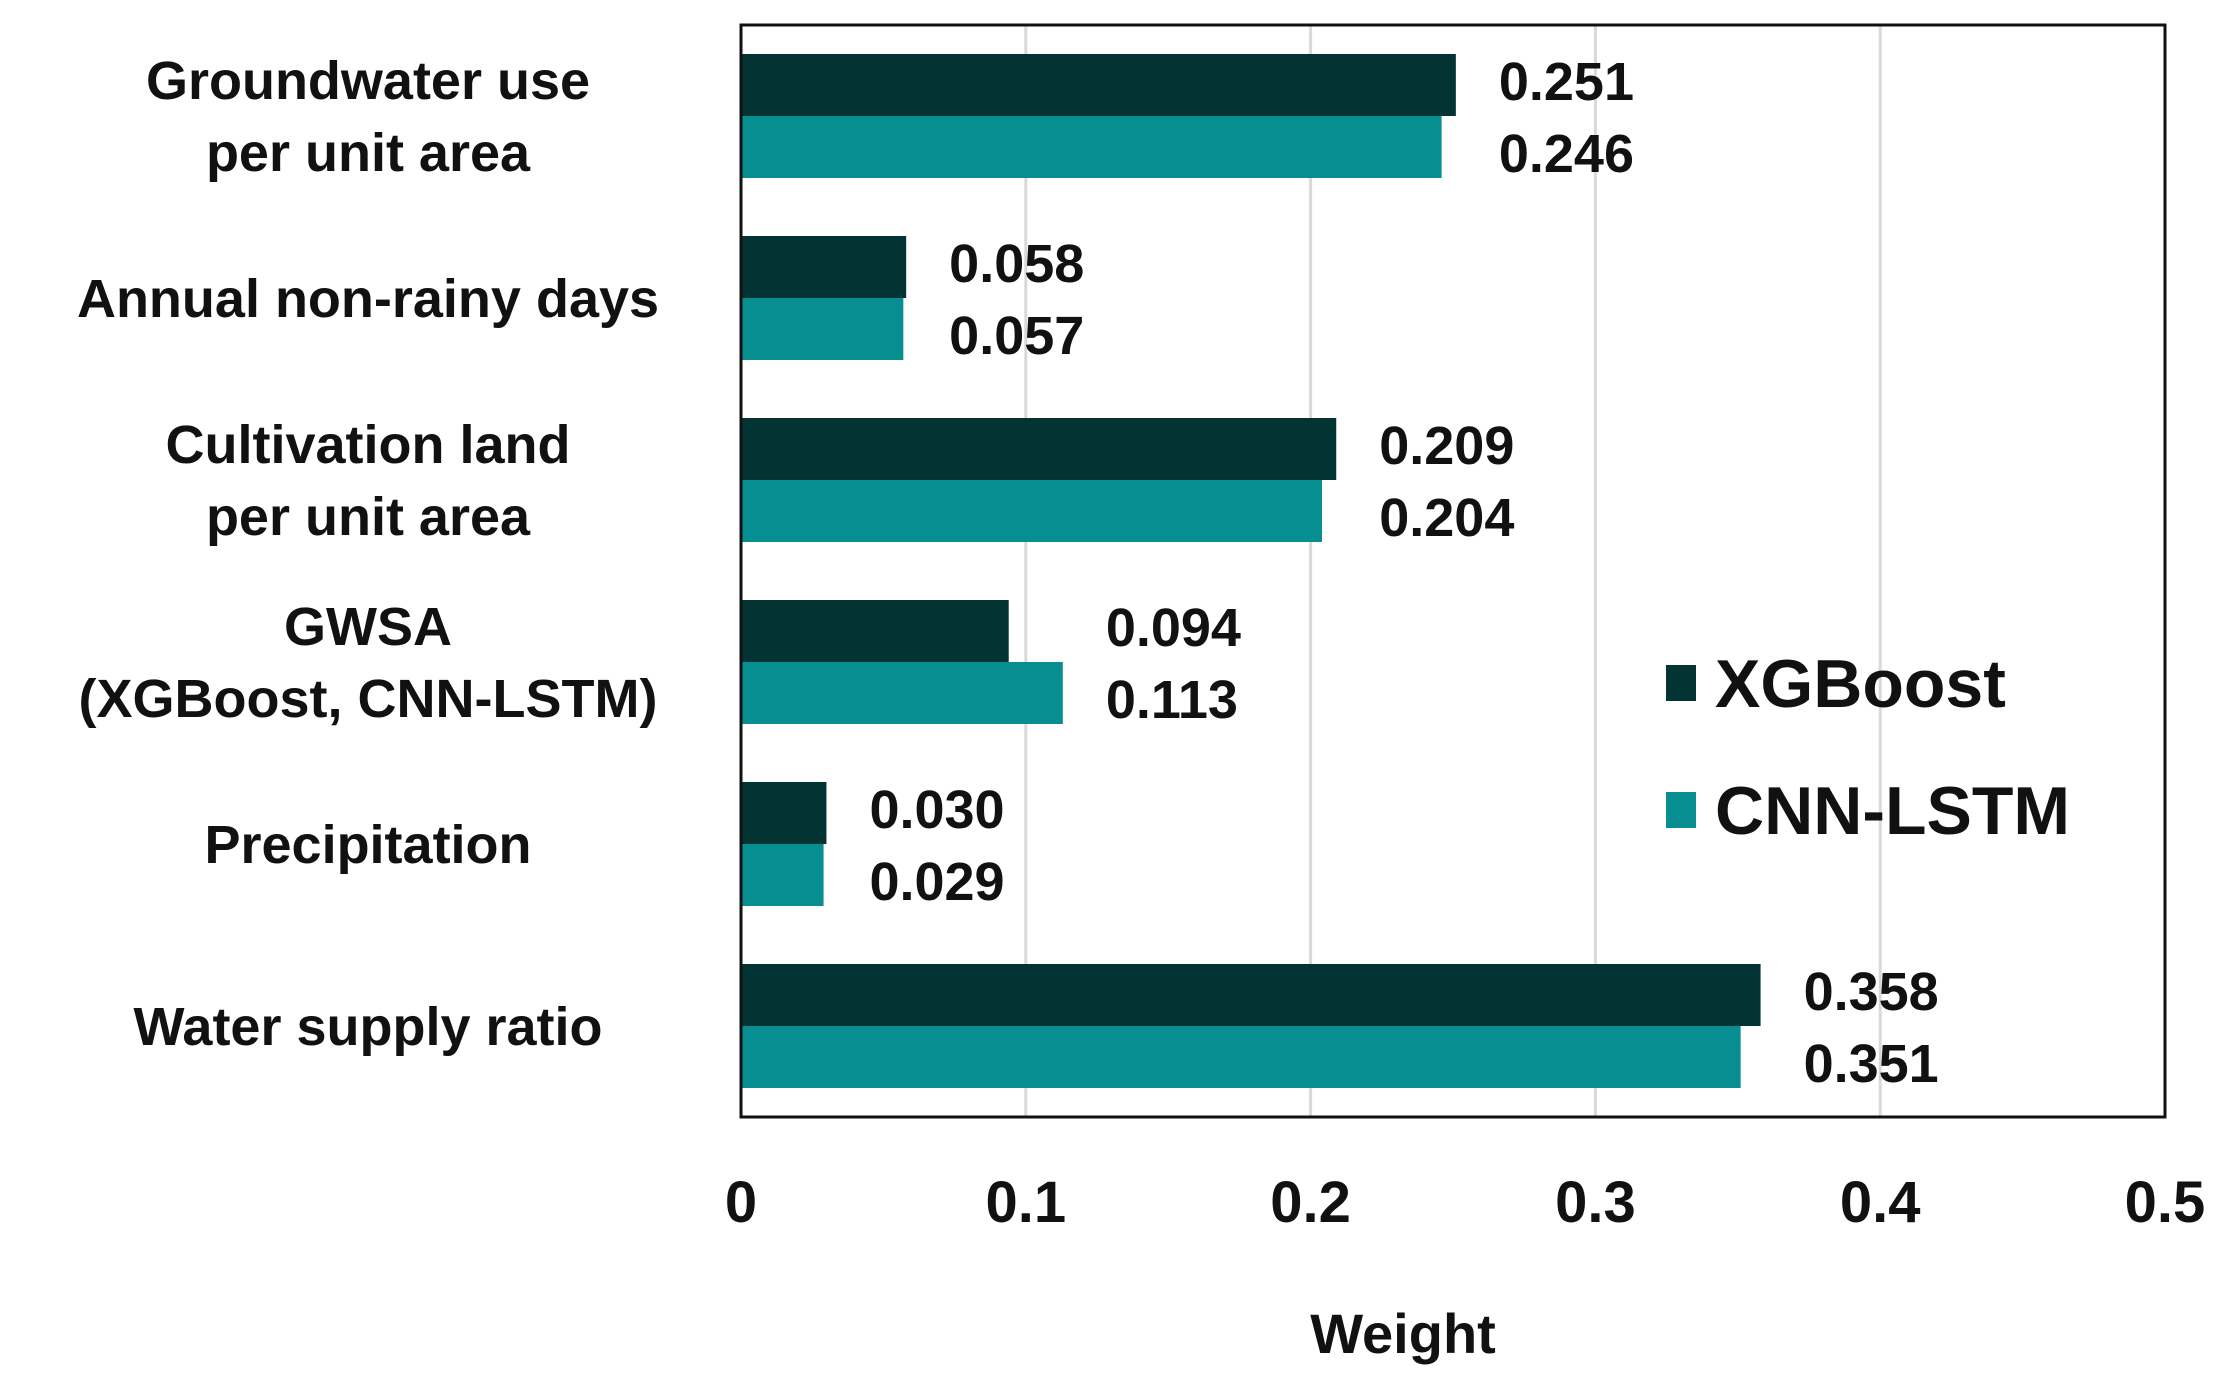 The width and height of the screenshot is (2230, 1390). What do you see at coordinates (1860, 684) in the screenshot?
I see `legend-label-xgboost: XGBoost` at bounding box center [1860, 684].